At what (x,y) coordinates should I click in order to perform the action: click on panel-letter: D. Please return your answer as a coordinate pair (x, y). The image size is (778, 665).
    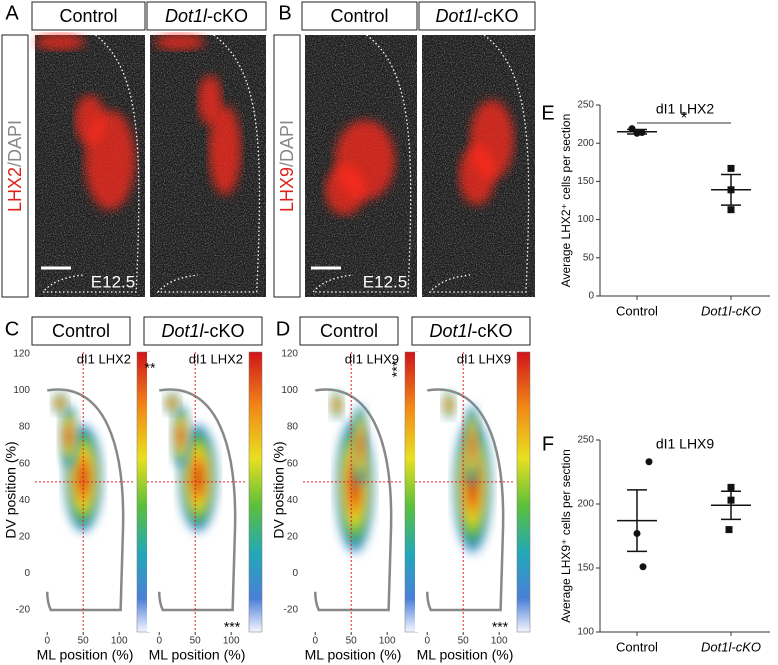
    Looking at the image, I should click on (283, 329).